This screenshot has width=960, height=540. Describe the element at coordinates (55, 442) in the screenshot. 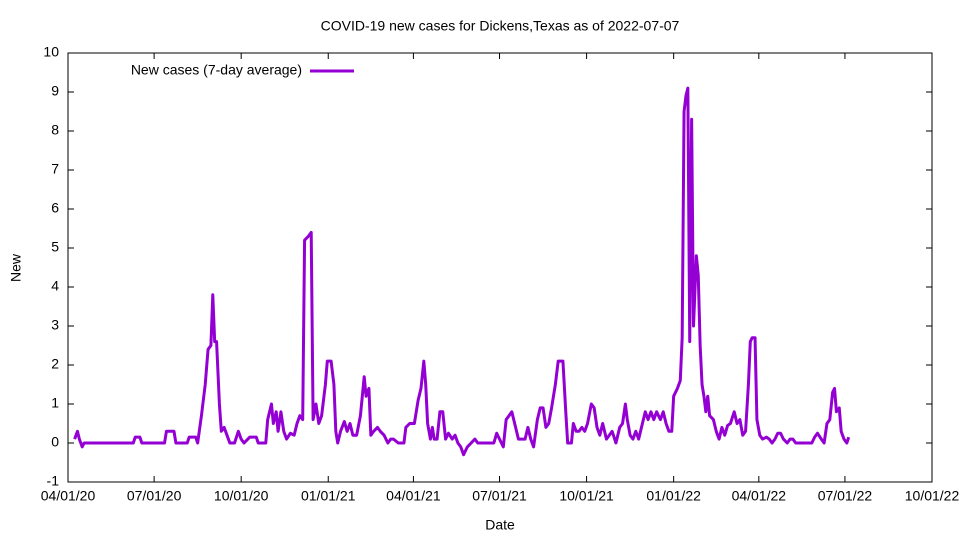

I see `y-tick-label: 0` at that location.